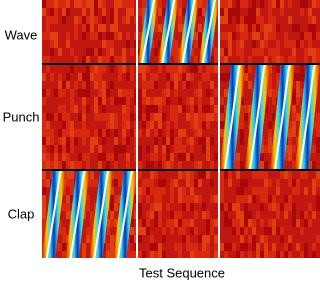 This screenshot has height=290, width=320. What do you see at coordinates (21, 34) in the screenshot?
I see `row-label: Wave` at bounding box center [21, 34].